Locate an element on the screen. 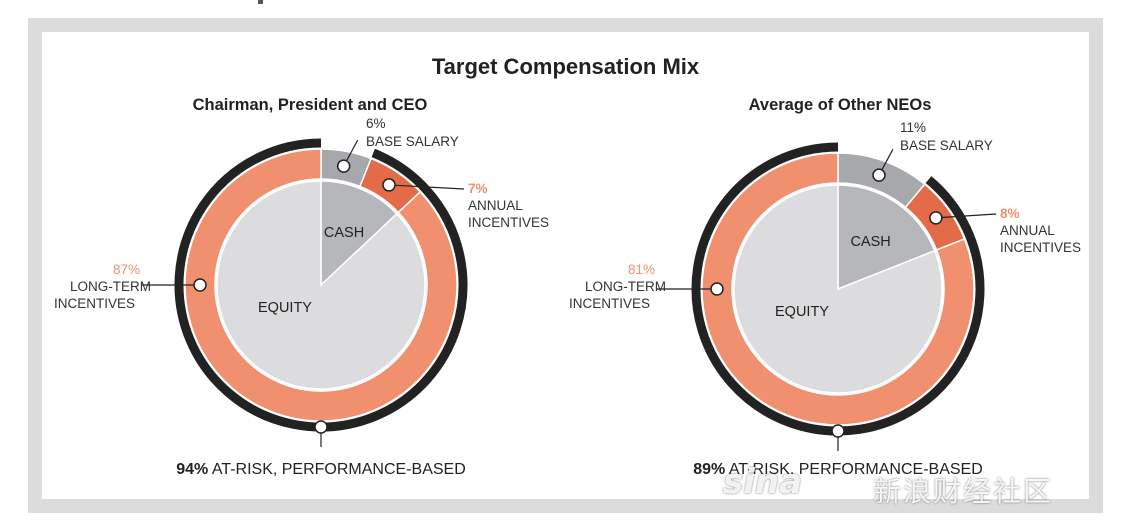 The height and width of the screenshot is (531, 1123). atrisk-pct-1: 89% is located at coordinates (709, 469).